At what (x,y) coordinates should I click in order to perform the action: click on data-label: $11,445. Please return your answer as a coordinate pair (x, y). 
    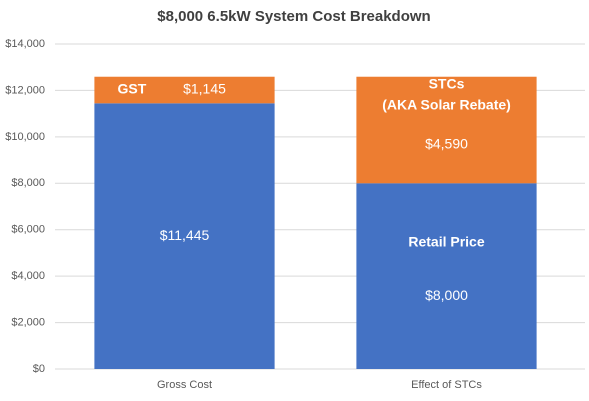
    Looking at the image, I should click on (185, 235).